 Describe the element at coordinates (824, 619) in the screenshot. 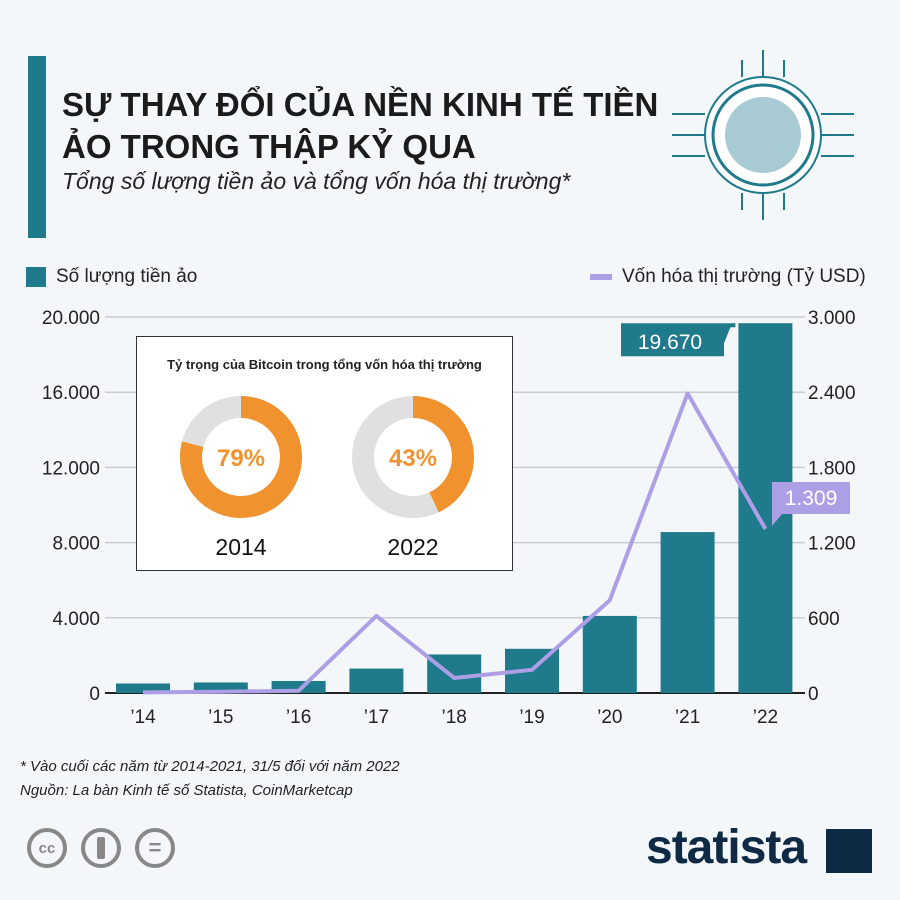

I see `right-tick-label: 600` at that location.